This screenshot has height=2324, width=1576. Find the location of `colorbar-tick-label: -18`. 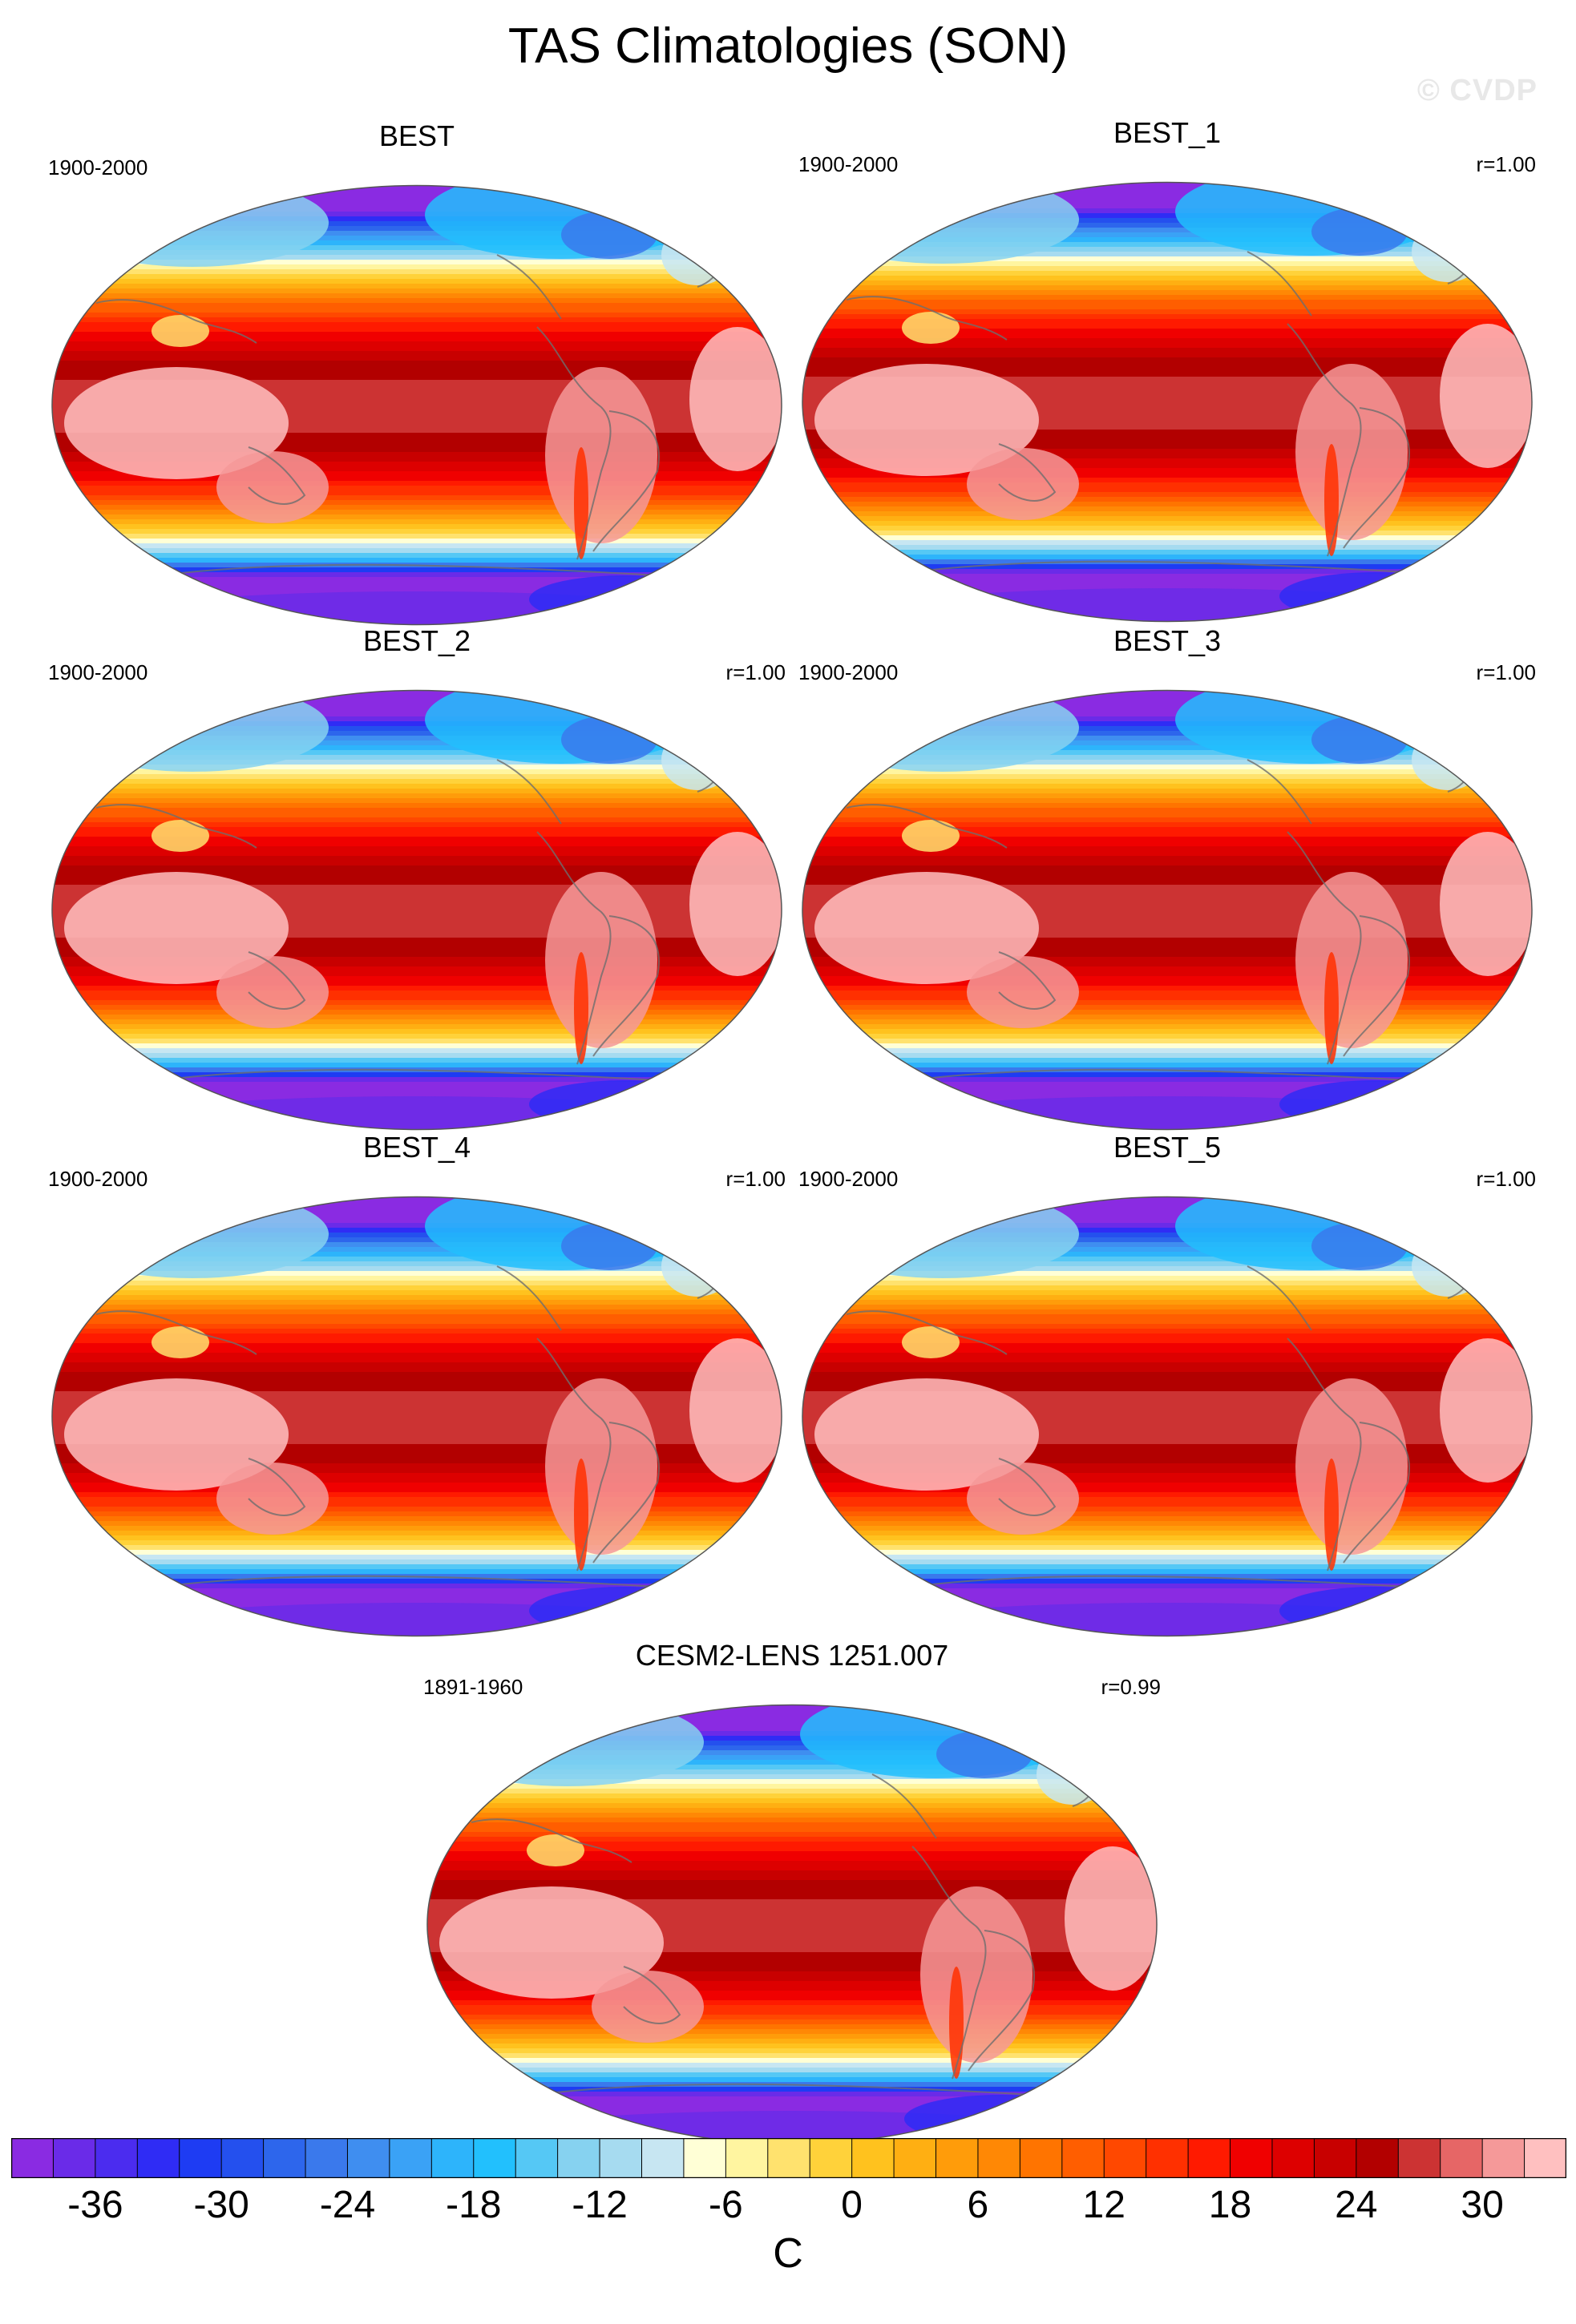

colorbar-tick-label: -18 is located at coordinates (474, 2205).